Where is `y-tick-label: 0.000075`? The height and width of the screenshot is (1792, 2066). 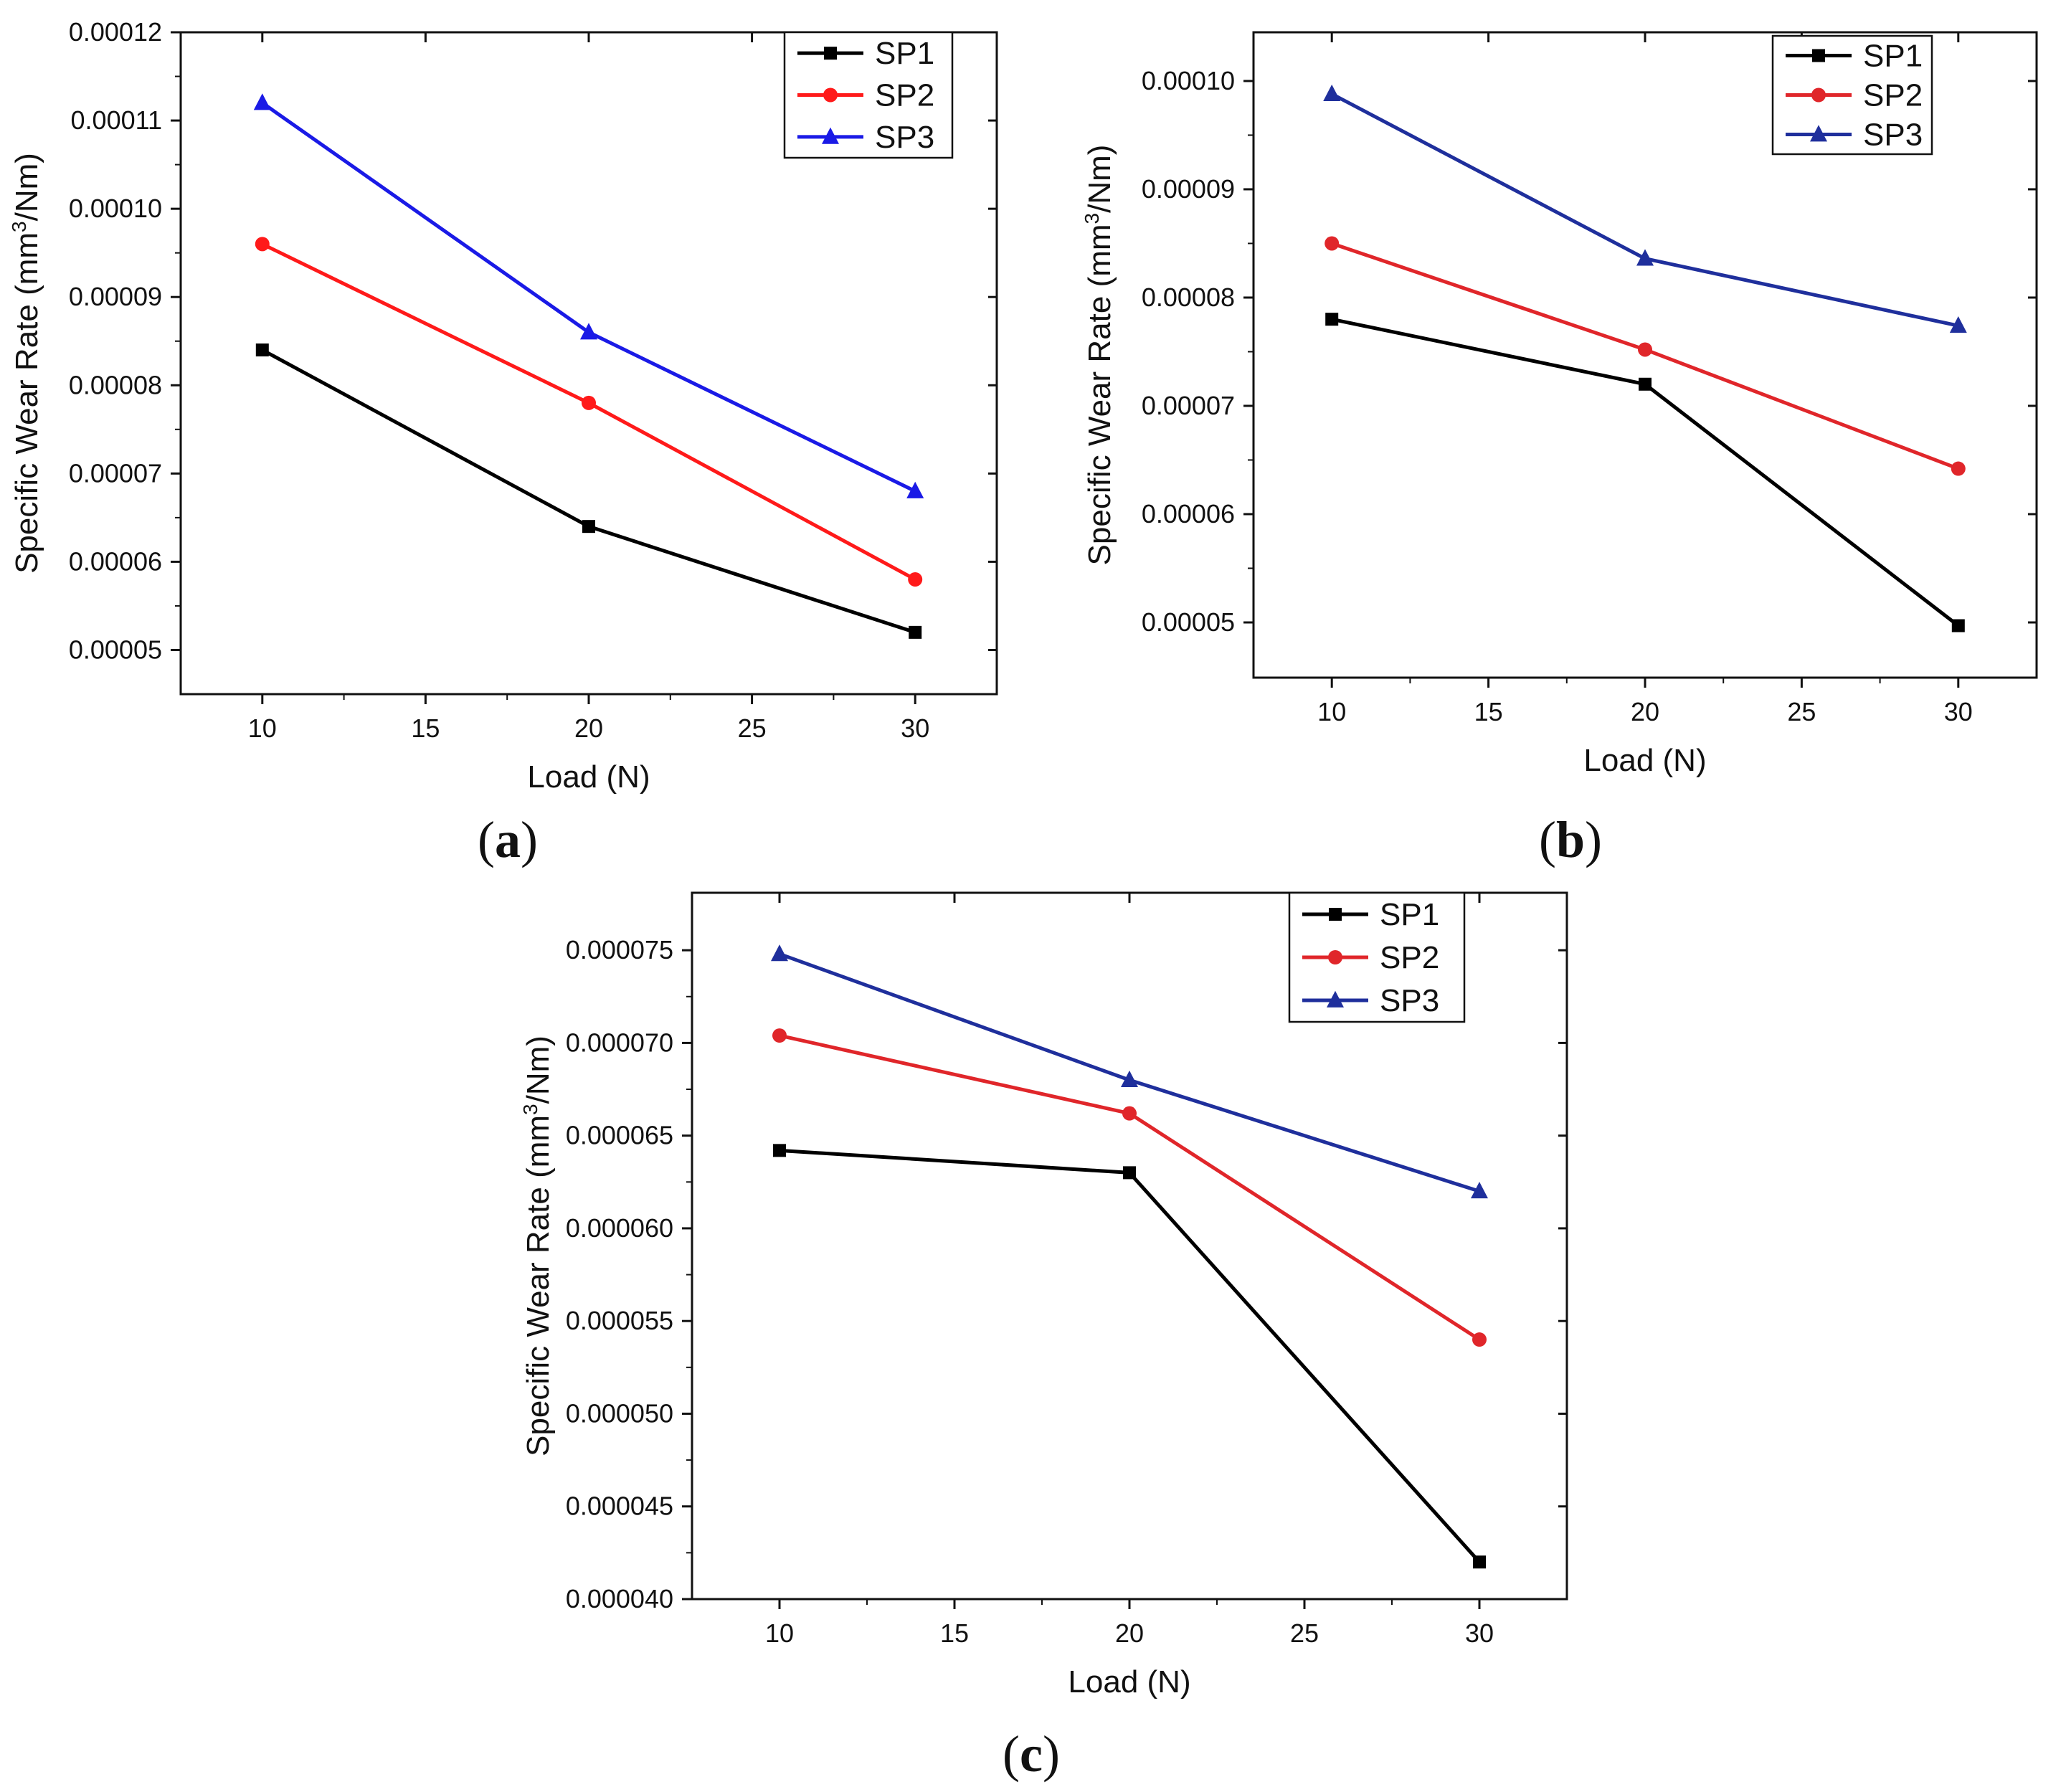 y-tick-label: 0.000075 is located at coordinates (619, 949).